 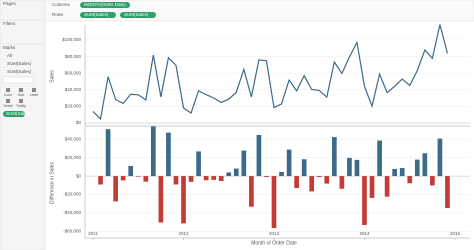 I want to click on x-tick-label: 2015, so click(x=455, y=233).